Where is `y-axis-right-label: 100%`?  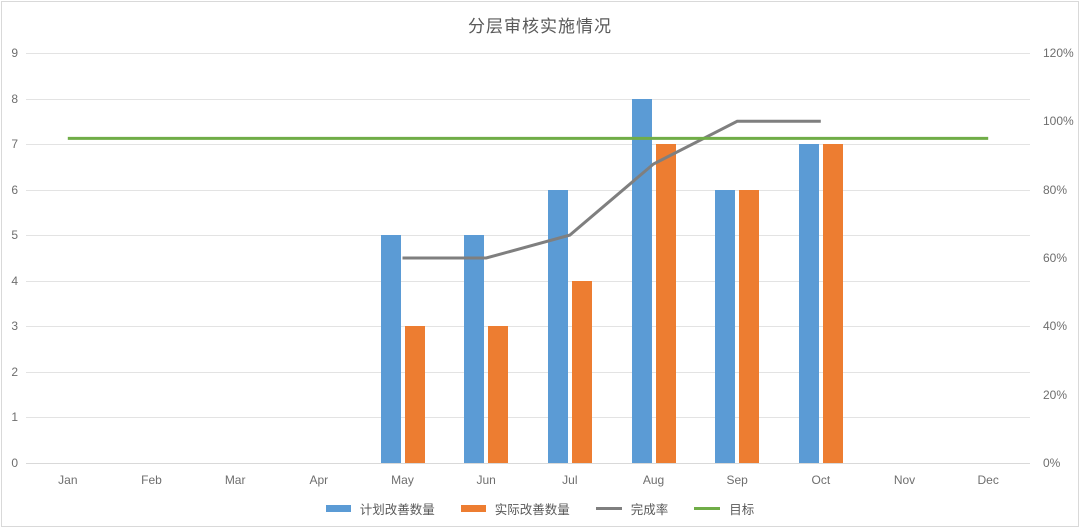 y-axis-right-label: 100% is located at coordinates (1058, 121).